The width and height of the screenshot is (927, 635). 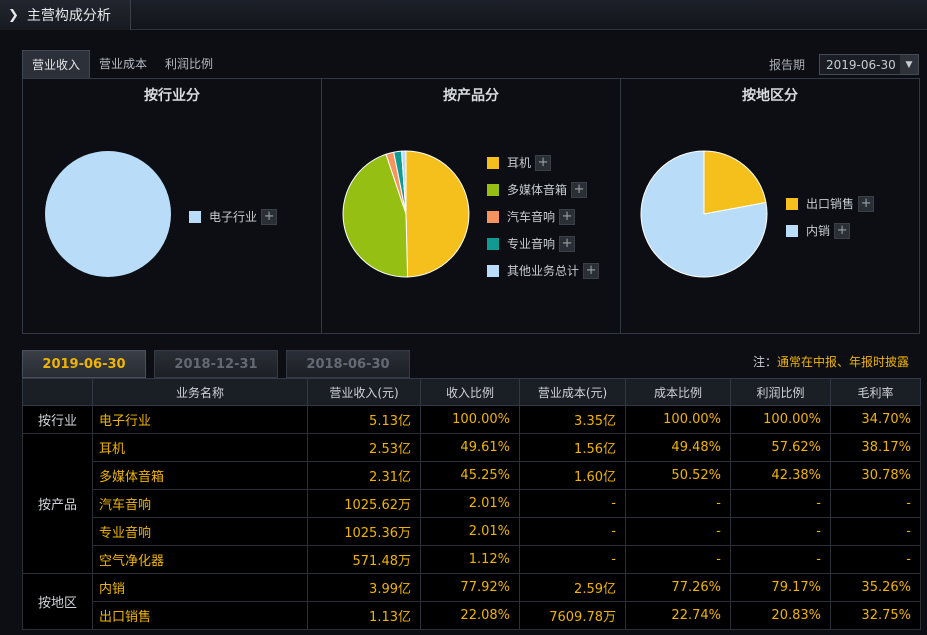 I want to click on note-text: 通常在中报、年报时披露, so click(x=842, y=362).